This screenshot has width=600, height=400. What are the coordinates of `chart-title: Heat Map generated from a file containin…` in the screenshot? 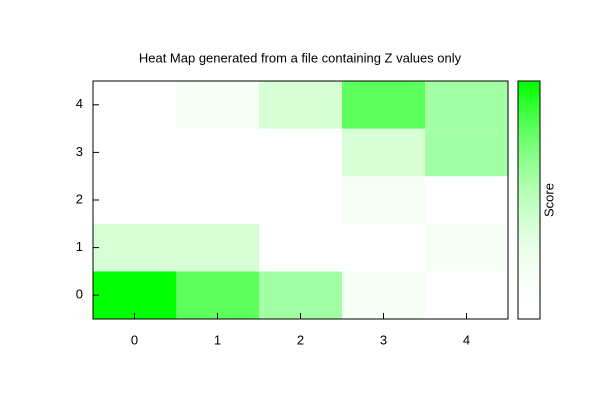 It's located at (300, 57).